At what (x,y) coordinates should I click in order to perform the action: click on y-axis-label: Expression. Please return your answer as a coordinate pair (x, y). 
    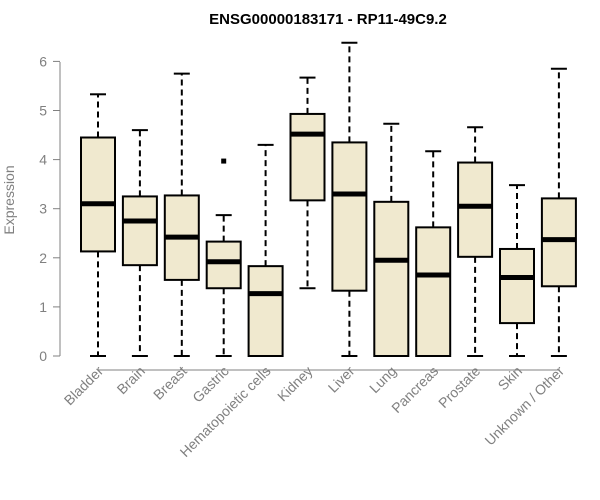
    Looking at the image, I should click on (9, 199).